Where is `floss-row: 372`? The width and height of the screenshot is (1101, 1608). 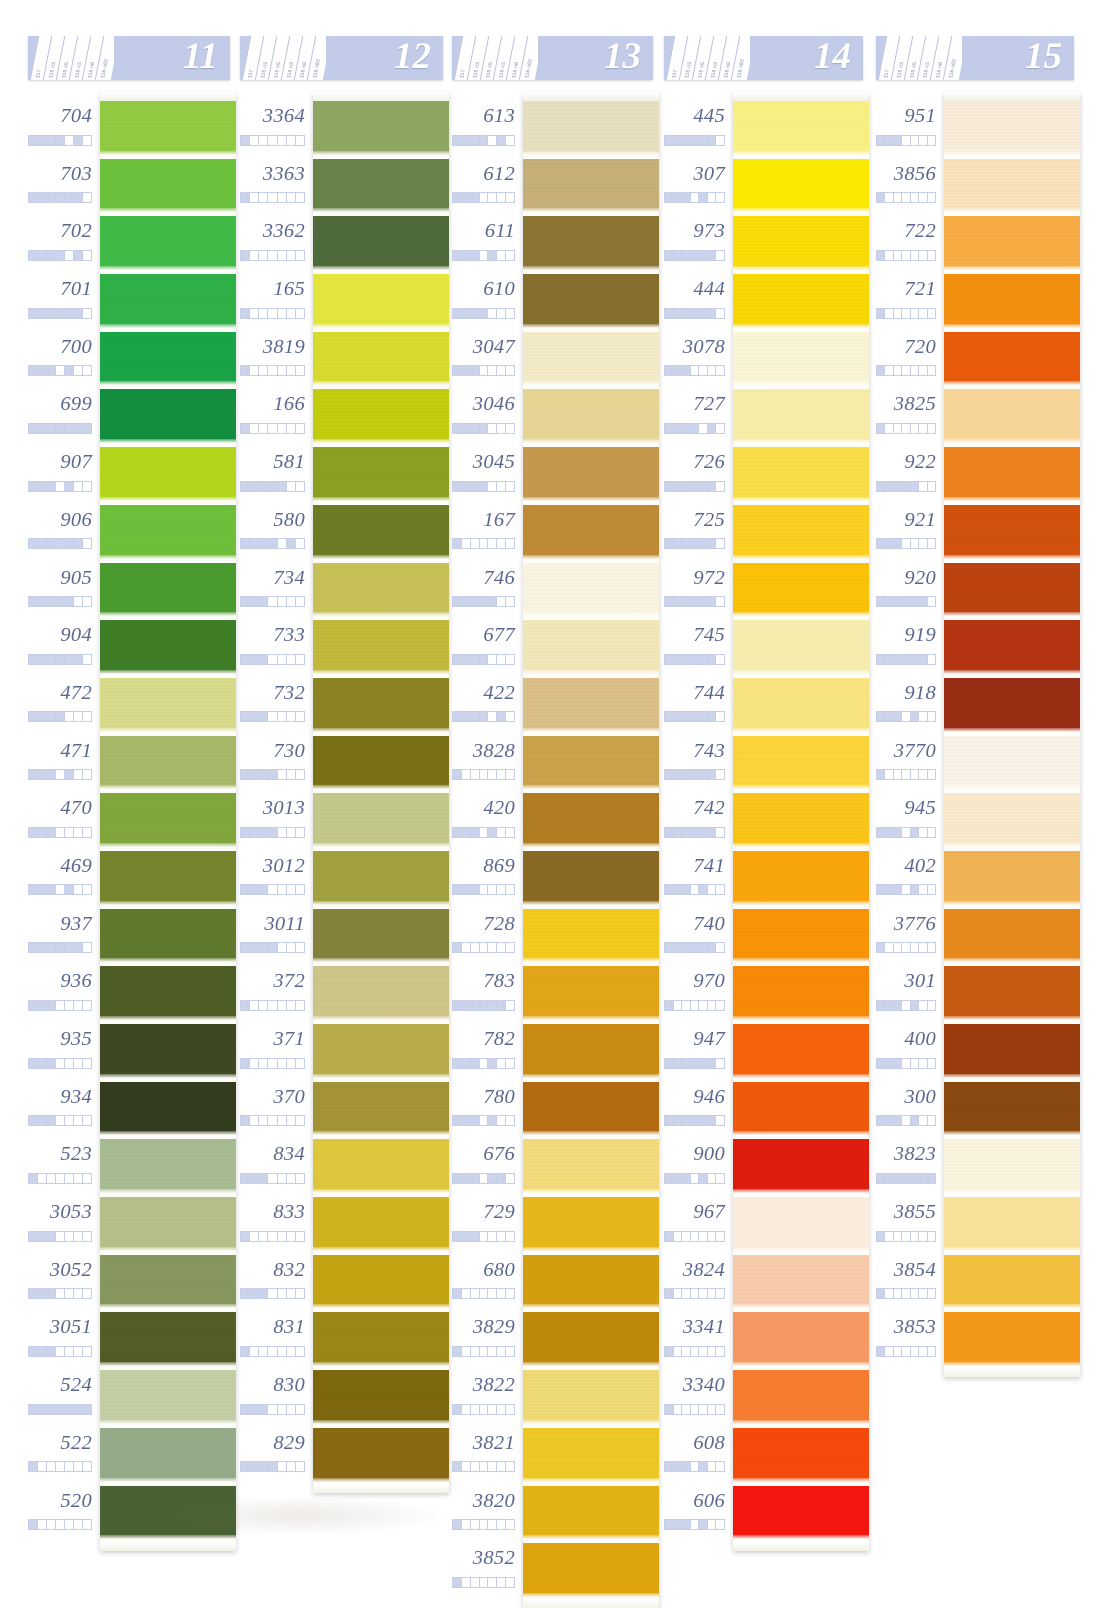 floss-row: 372 is located at coordinates (272, 990).